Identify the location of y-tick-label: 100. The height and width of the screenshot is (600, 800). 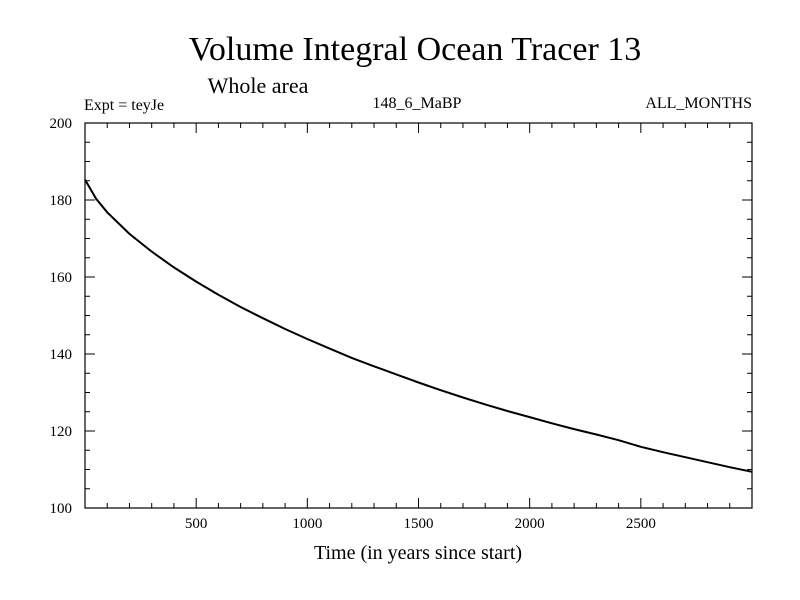
(61, 509).